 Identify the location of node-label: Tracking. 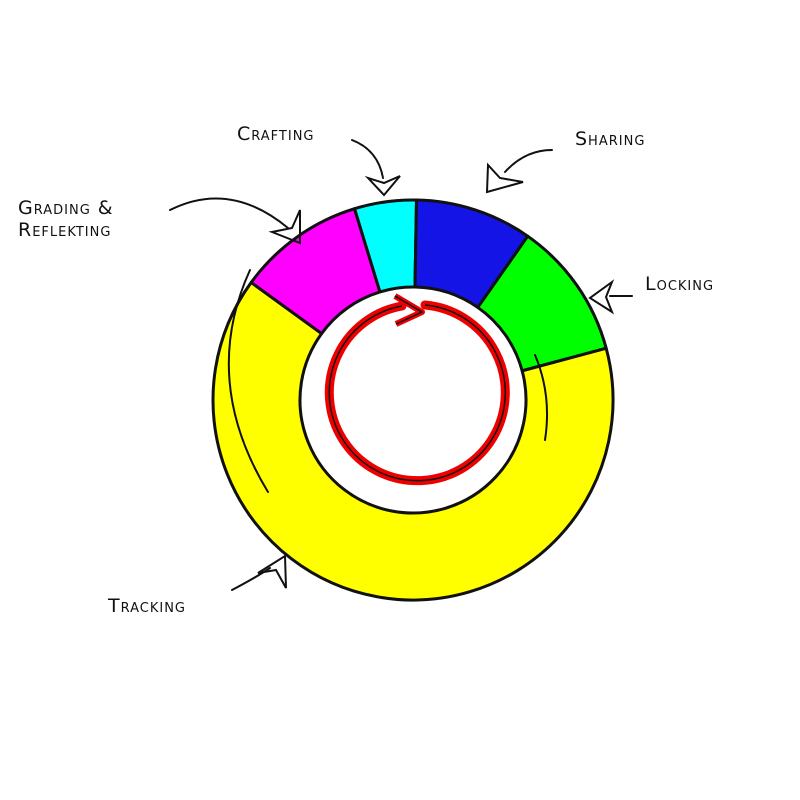
(146, 606).